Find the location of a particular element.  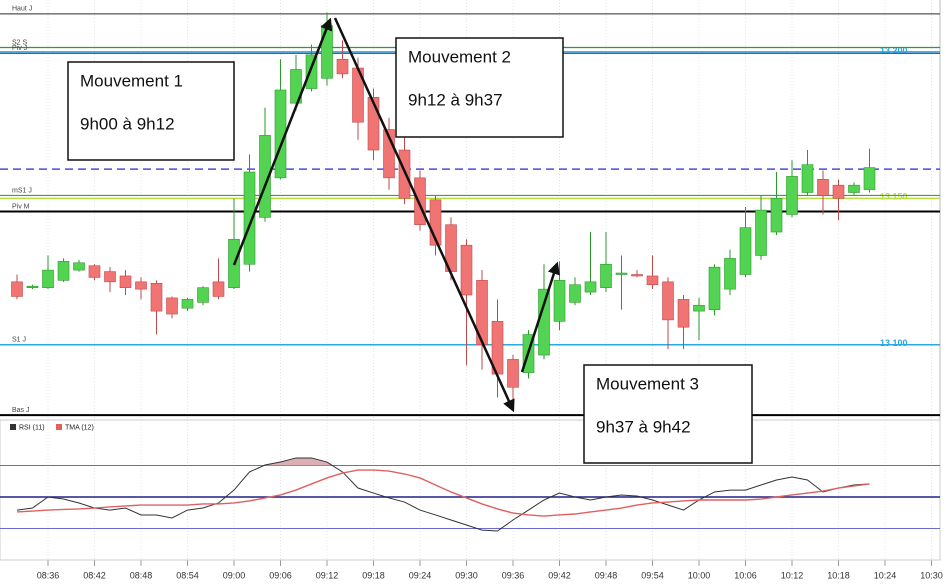

annotation-title: Mouvement 1 is located at coordinates (131, 80).